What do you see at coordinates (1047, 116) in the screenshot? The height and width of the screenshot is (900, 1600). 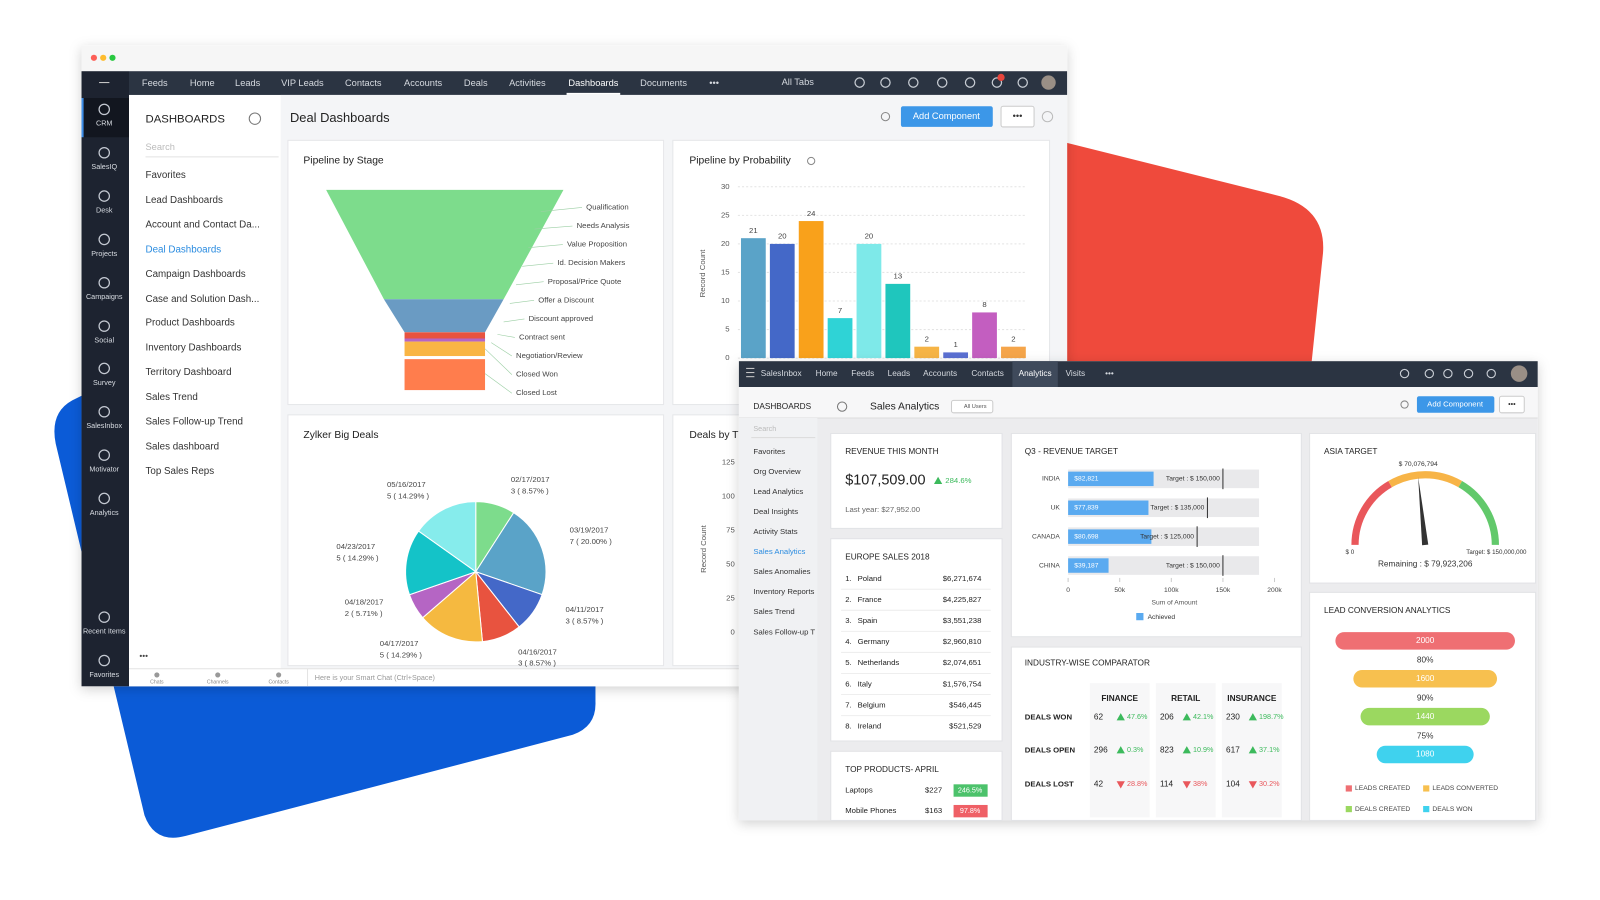 I see `help` at bounding box center [1047, 116].